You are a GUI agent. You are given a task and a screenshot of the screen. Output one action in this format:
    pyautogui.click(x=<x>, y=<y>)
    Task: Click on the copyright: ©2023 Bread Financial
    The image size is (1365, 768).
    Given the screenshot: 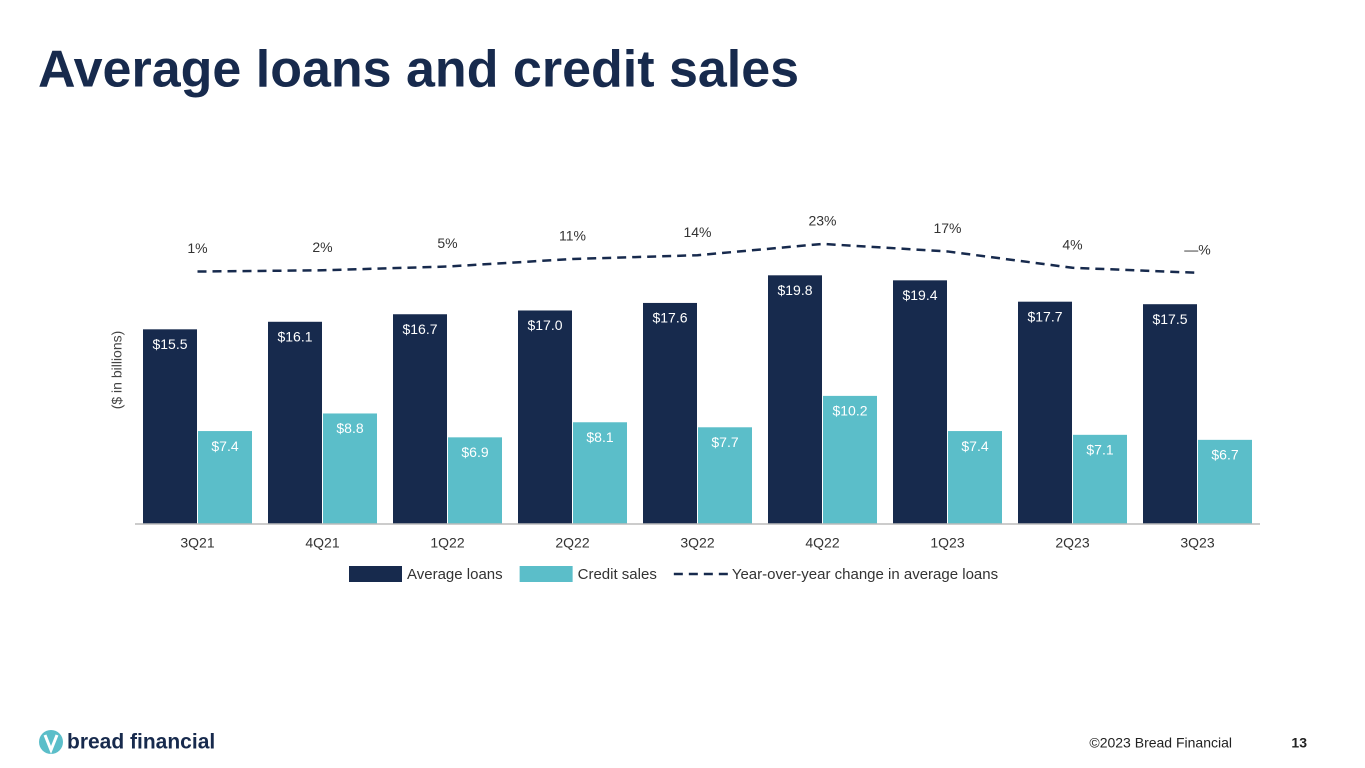 What is the action you would take?
    pyautogui.click(x=1160, y=743)
    